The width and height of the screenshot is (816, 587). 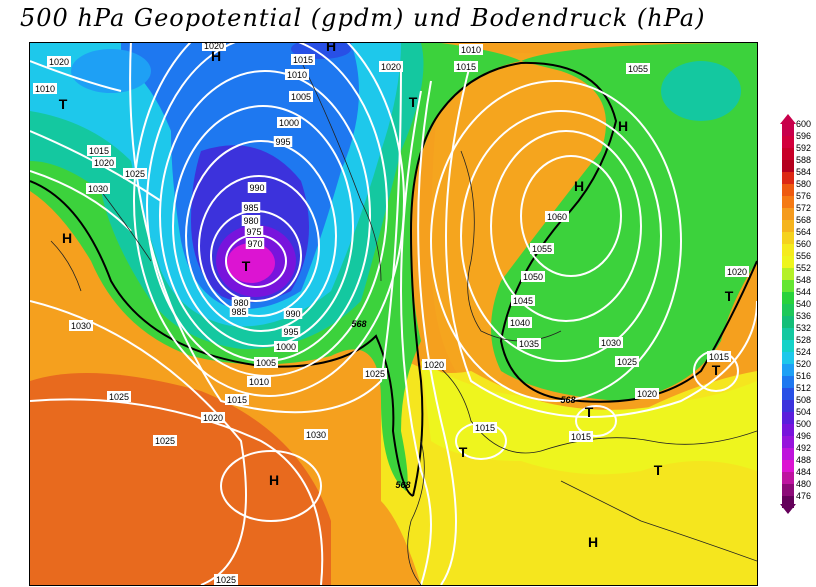 What do you see at coordinates (788, 119) in the screenshot?
I see `colorbar-top-arrow` at bounding box center [788, 119].